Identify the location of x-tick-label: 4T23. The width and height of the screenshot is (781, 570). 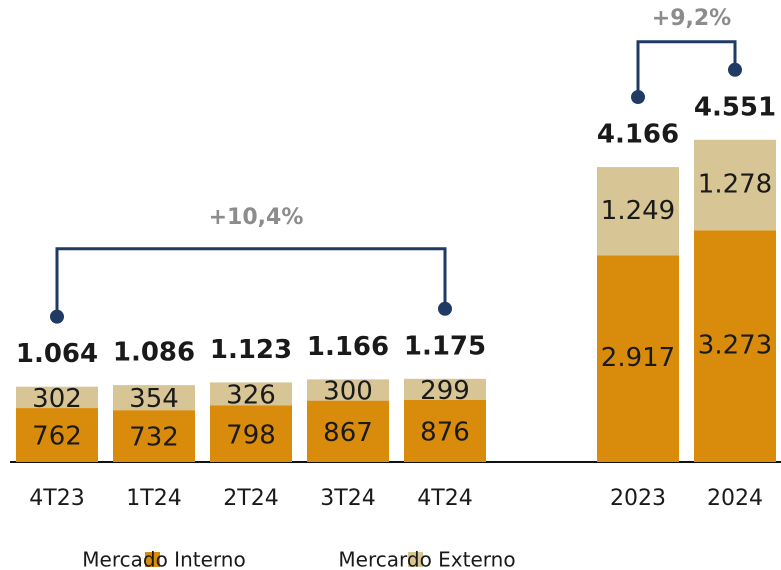
(56, 498).